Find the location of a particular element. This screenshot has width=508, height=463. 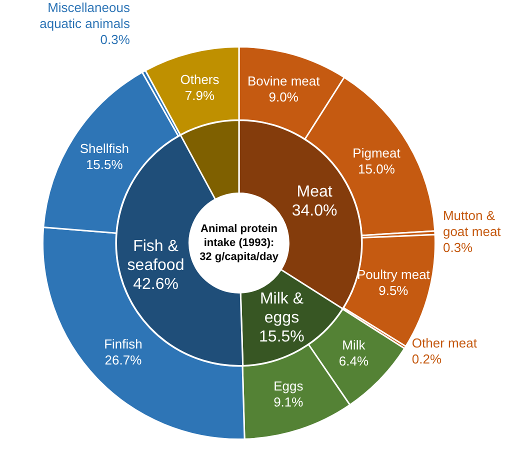

text: Animal protein intake (1993): 32 g/capita/day is located at coordinates (240, 243).